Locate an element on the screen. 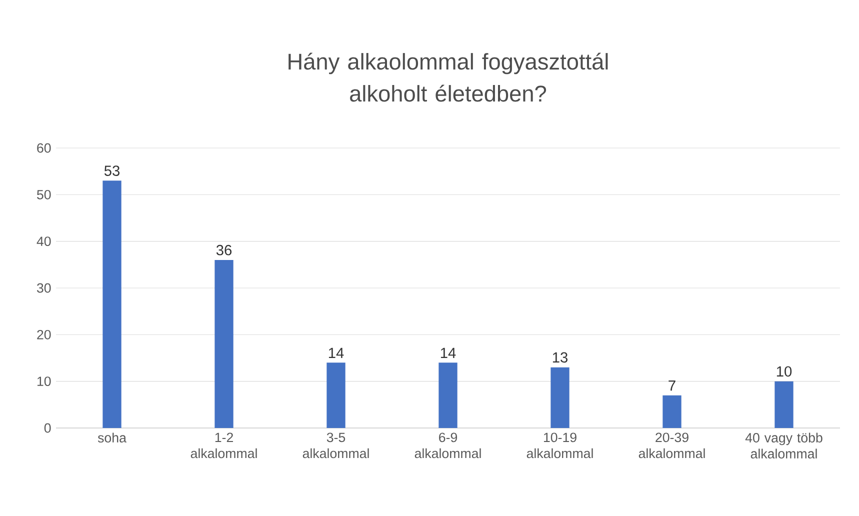 Image resolution: width=859 pixels, height=516 pixels. data-label: 13 is located at coordinates (560, 357).